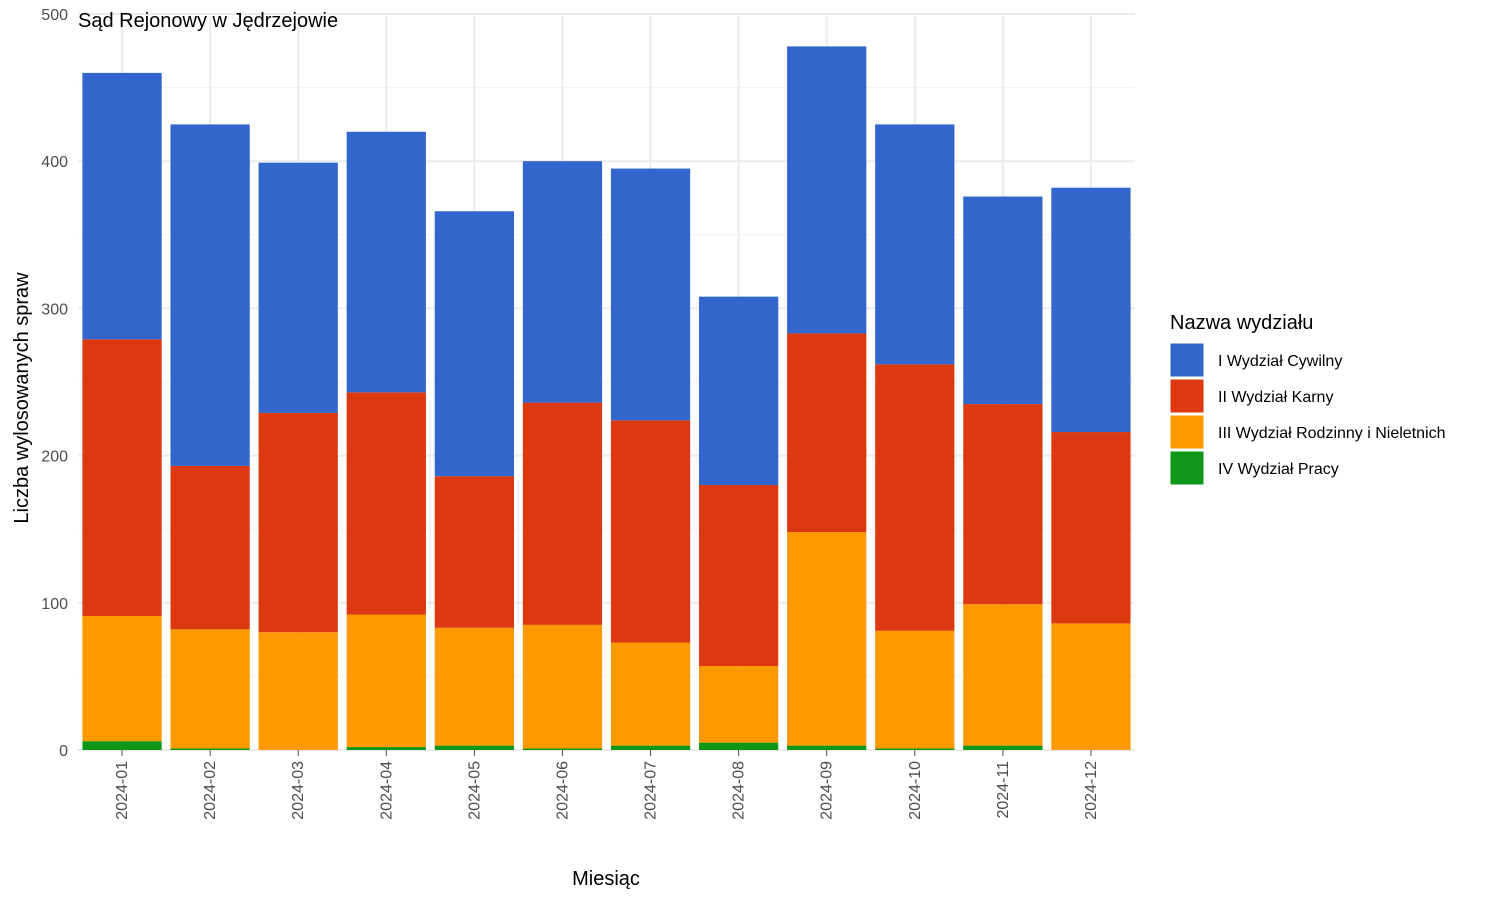 The image size is (1500, 900). Describe the element at coordinates (54, 457) in the screenshot. I see `y-tick-label: 200` at that location.